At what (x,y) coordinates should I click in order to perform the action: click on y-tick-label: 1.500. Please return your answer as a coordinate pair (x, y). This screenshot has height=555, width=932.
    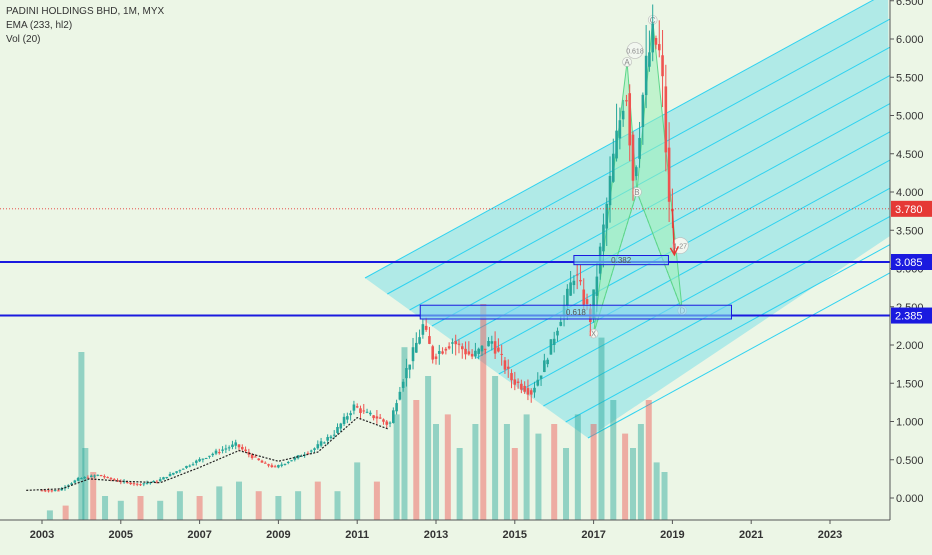
    Looking at the image, I should click on (910, 384).